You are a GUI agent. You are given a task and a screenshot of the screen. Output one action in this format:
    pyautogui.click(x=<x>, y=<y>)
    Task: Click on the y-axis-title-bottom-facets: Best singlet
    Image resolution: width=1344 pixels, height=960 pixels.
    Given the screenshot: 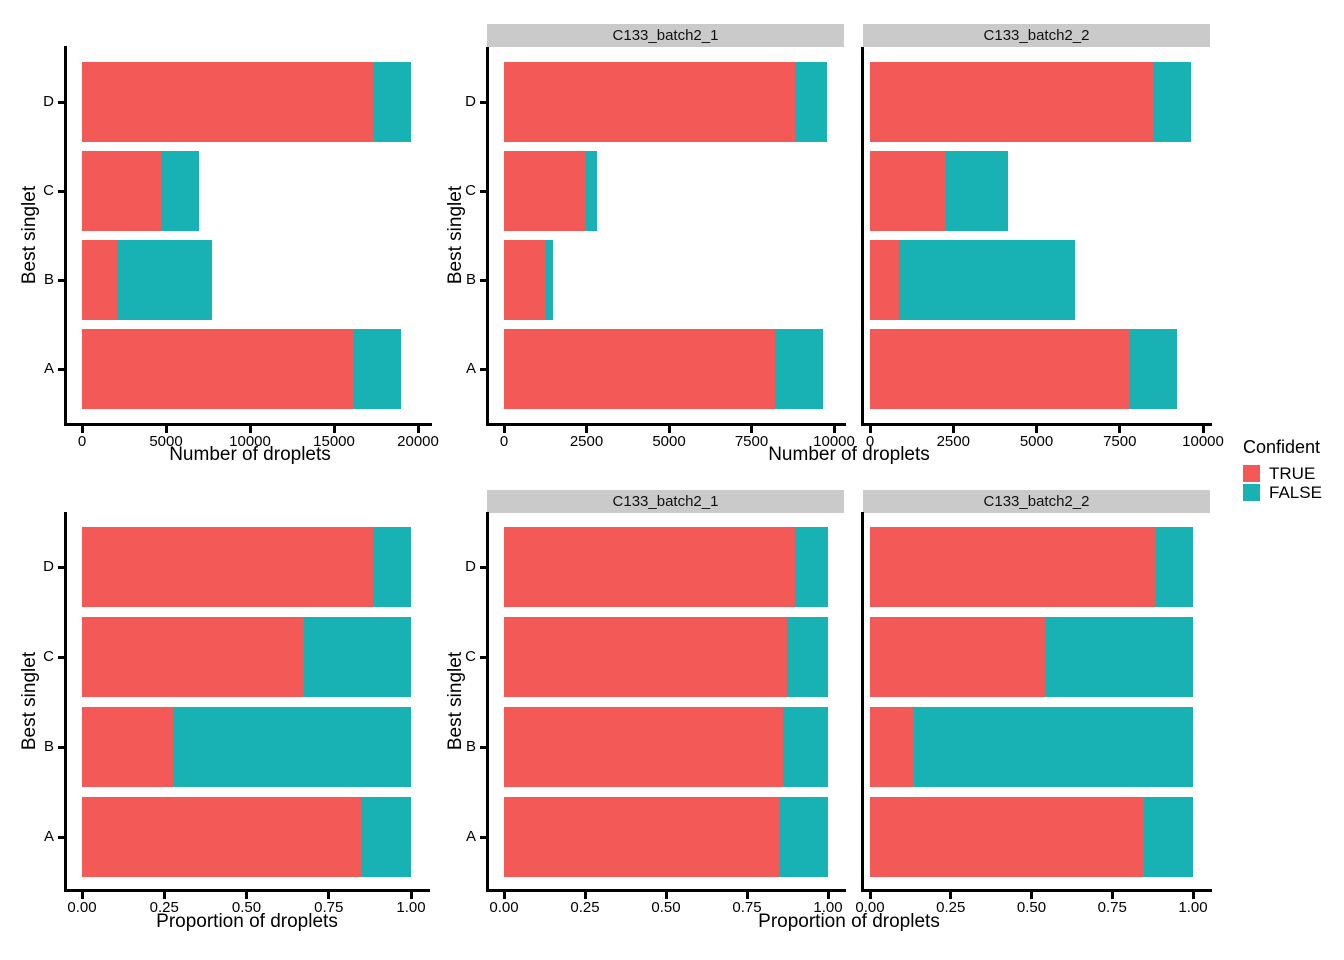 What is the action you would take?
    pyautogui.click(x=455, y=701)
    